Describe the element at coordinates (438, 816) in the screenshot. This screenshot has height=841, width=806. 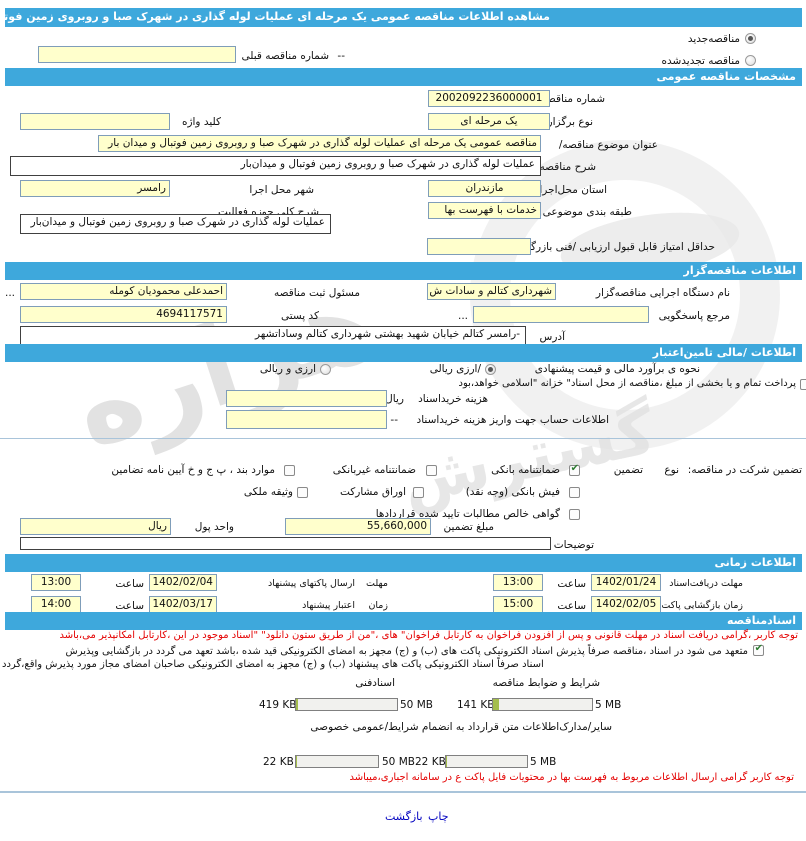
I see `print-link: چاپ` at that location.